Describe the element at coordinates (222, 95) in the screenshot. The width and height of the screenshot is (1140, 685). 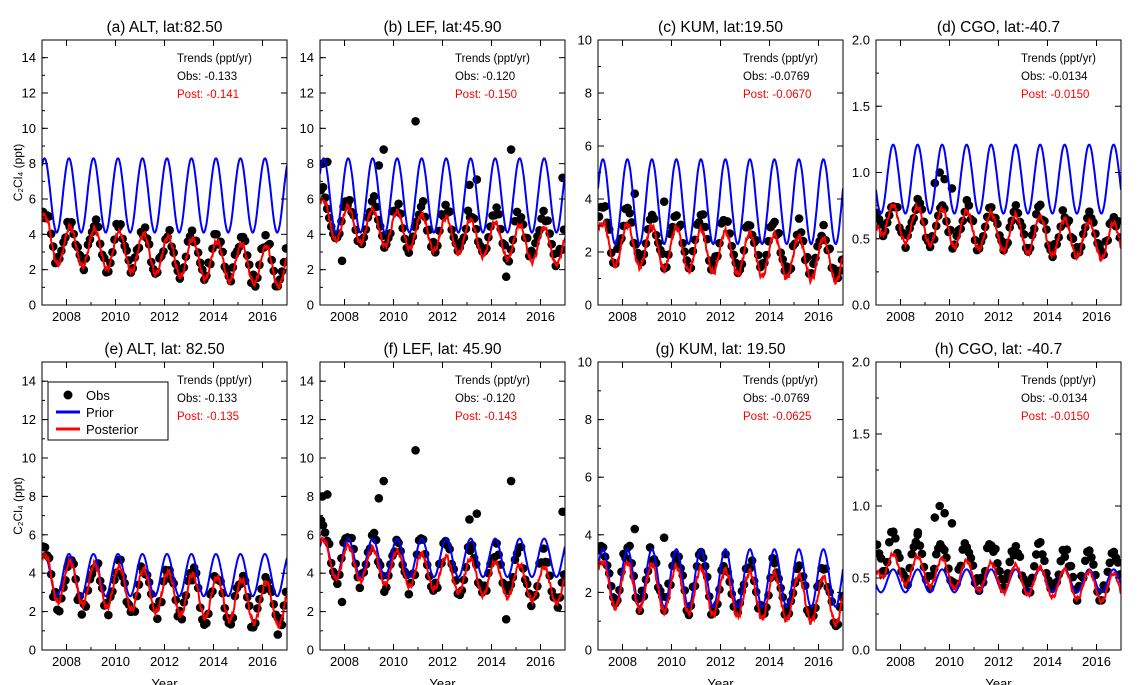
I see `trend-post-value: -0.141` at that location.